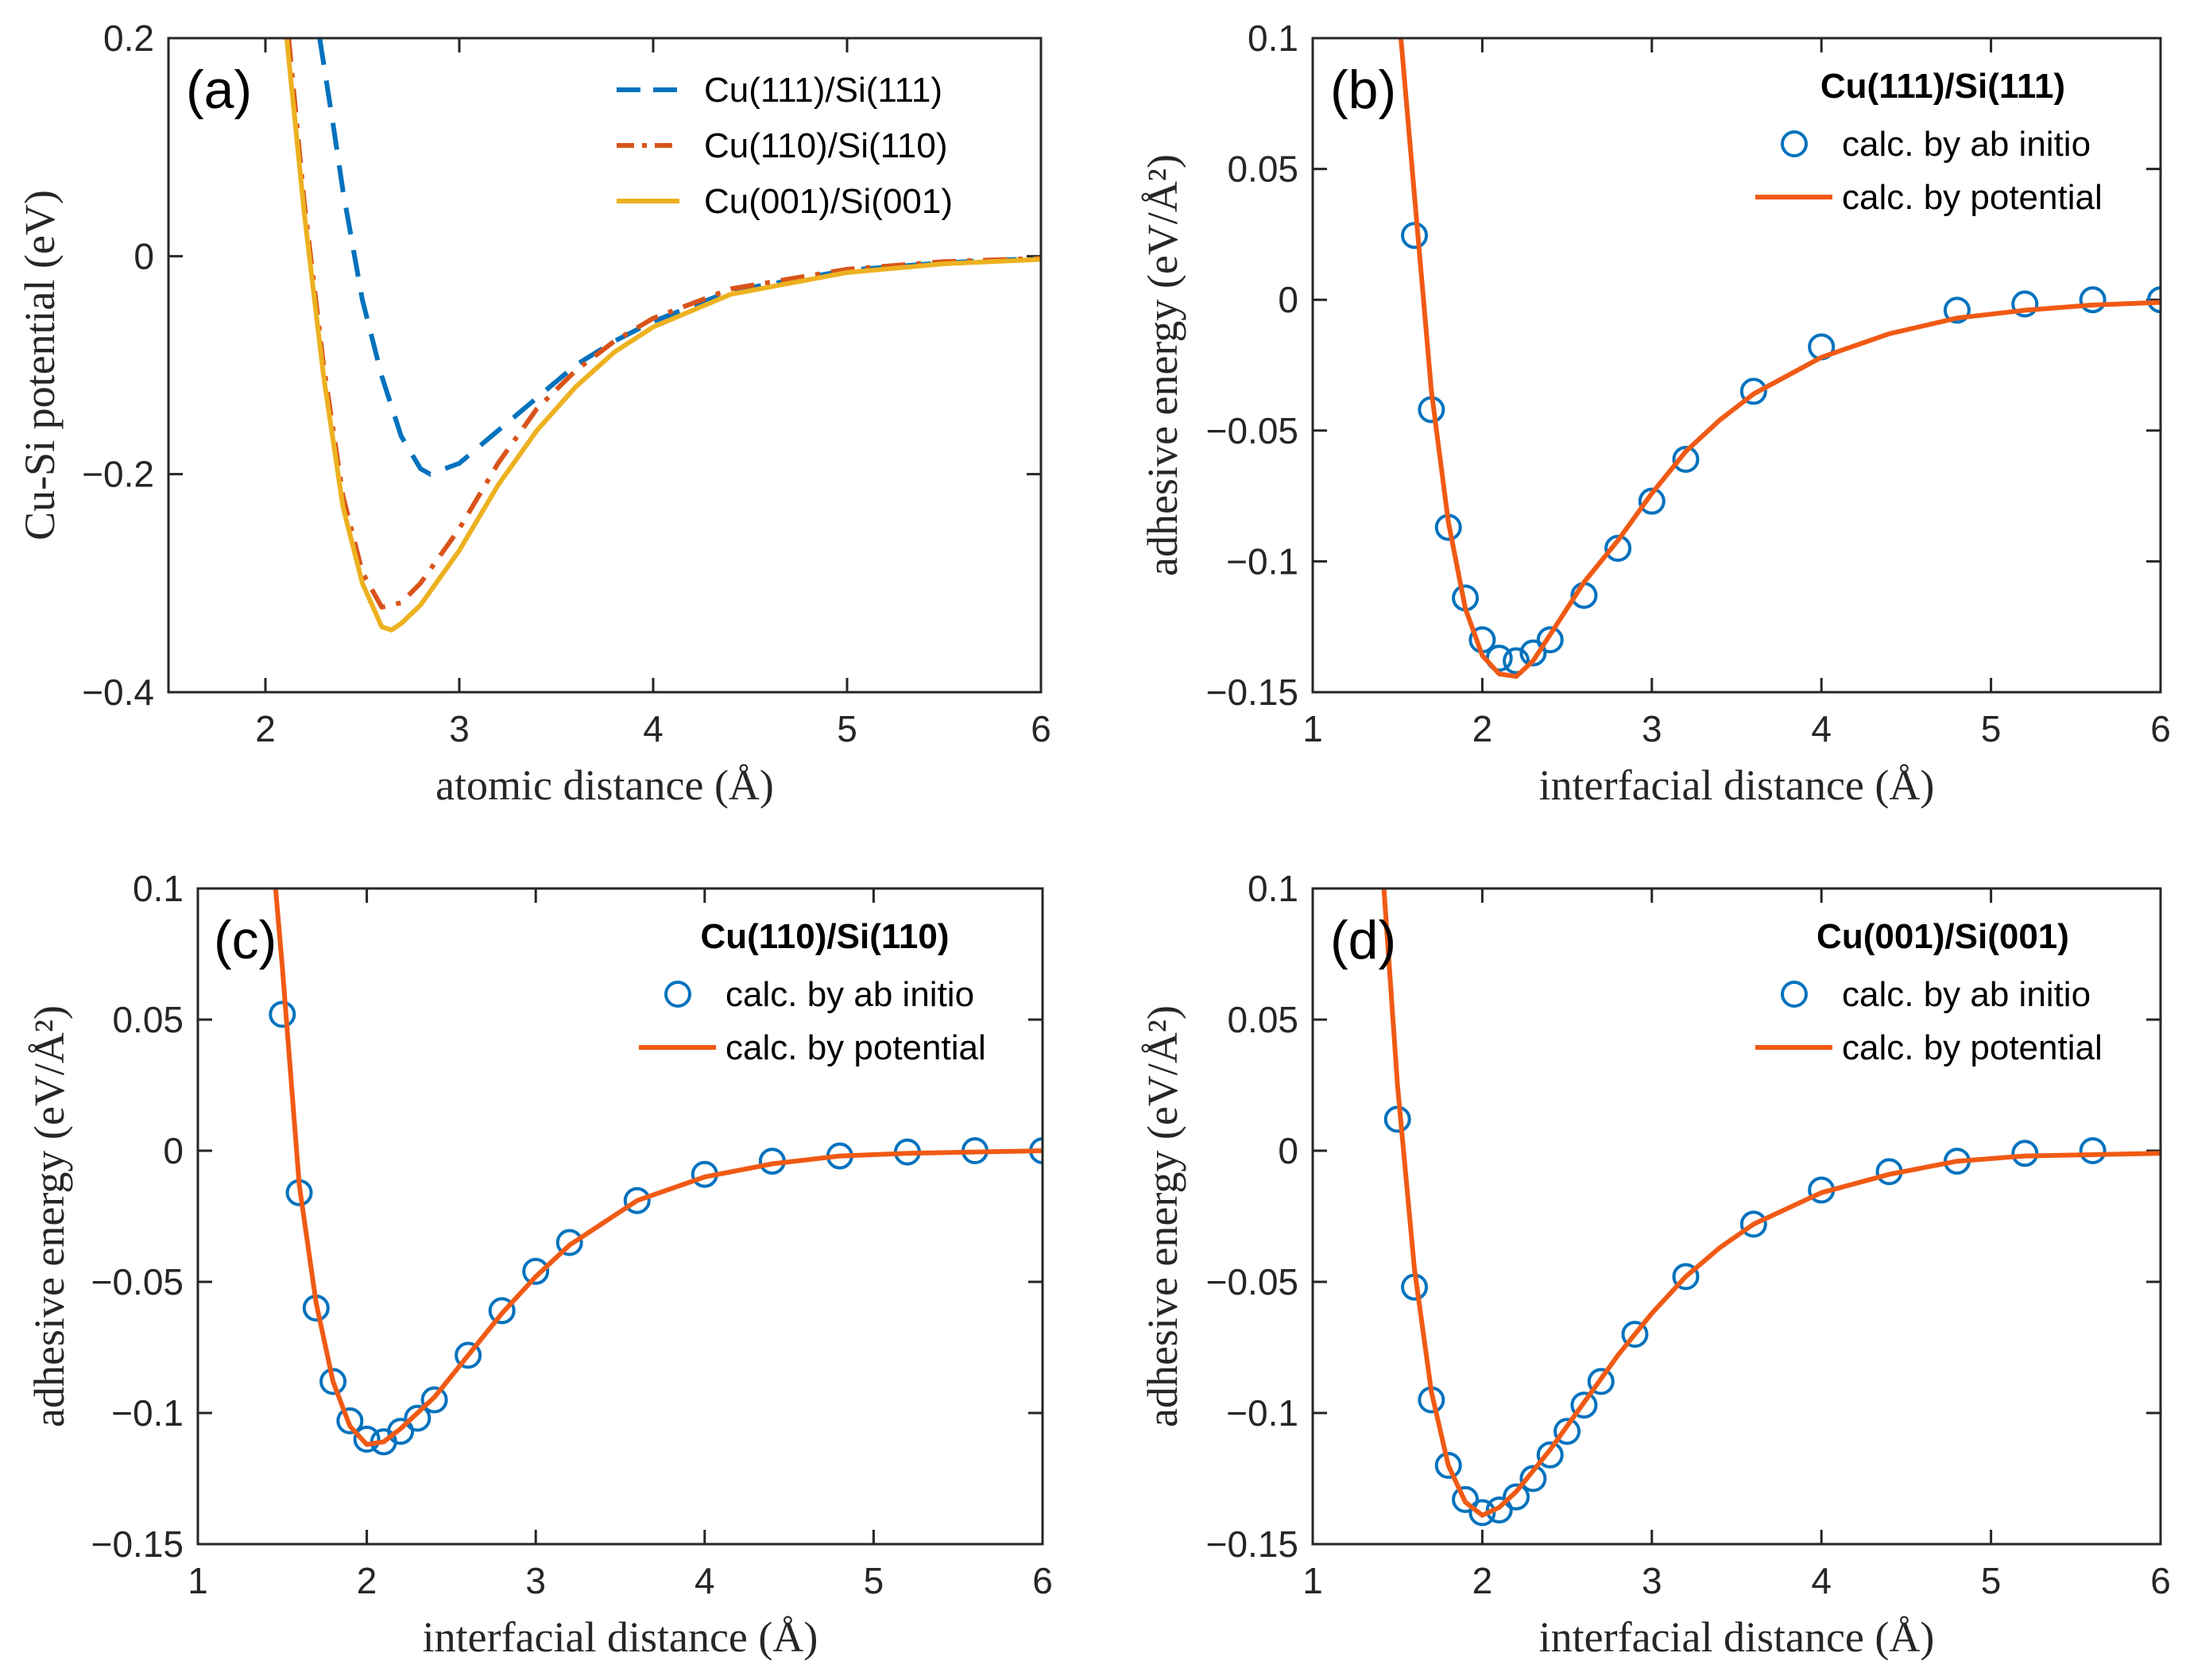 The width and height of the screenshot is (2186, 1680). What do you see at coordinates (828, 201) in the screenshot?
I see `legend-entry: Cu(001)/Si(001)` at bounding box center [828, 201].